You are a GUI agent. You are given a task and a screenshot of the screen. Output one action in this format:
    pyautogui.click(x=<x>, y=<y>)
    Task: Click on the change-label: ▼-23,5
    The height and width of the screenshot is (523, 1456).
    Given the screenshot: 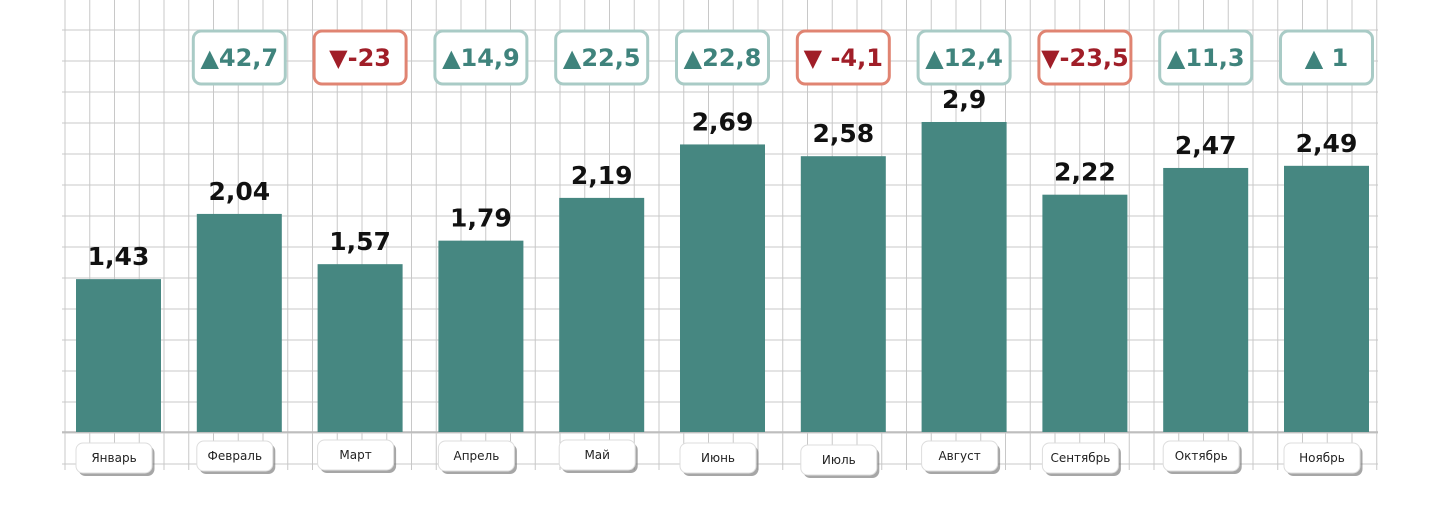 What is the action you would take?
    pyautogui.click(x=1085, y=58)
    